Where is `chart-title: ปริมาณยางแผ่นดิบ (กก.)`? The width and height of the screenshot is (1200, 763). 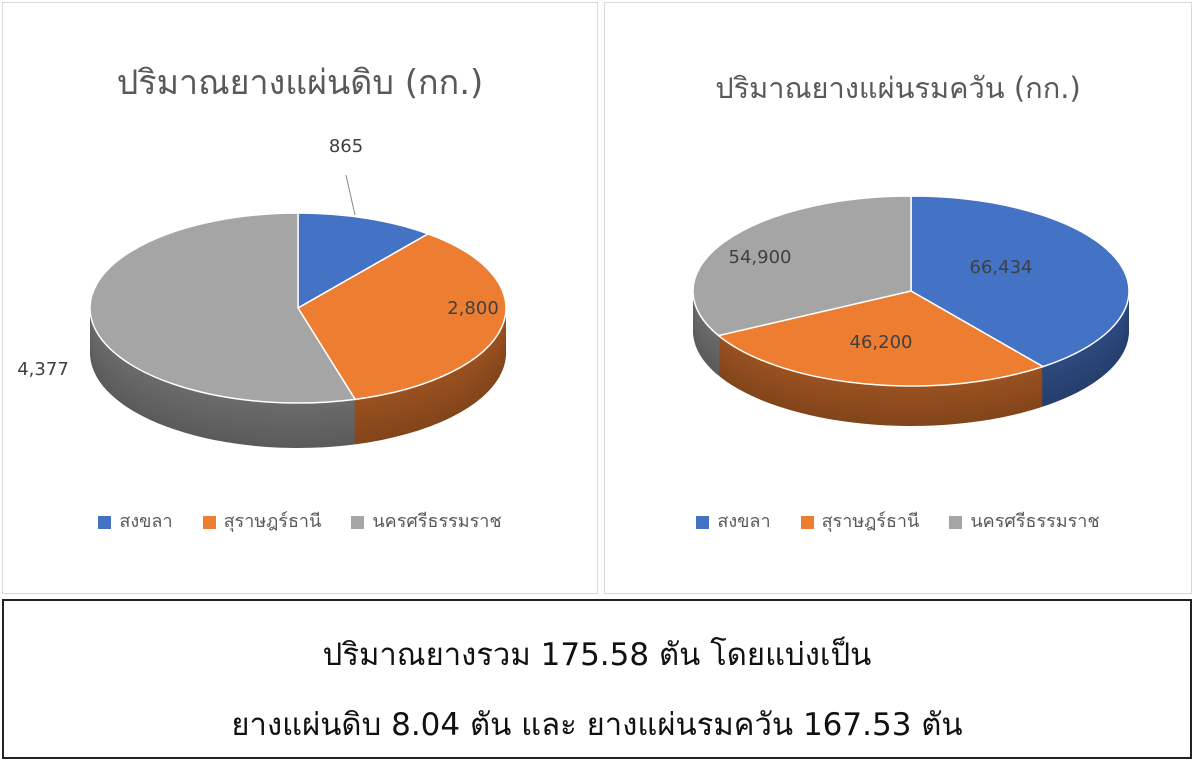 chart-title: ปริมาณยางแผ่นดิบ (กก.) is located at coordinates (300, 83).